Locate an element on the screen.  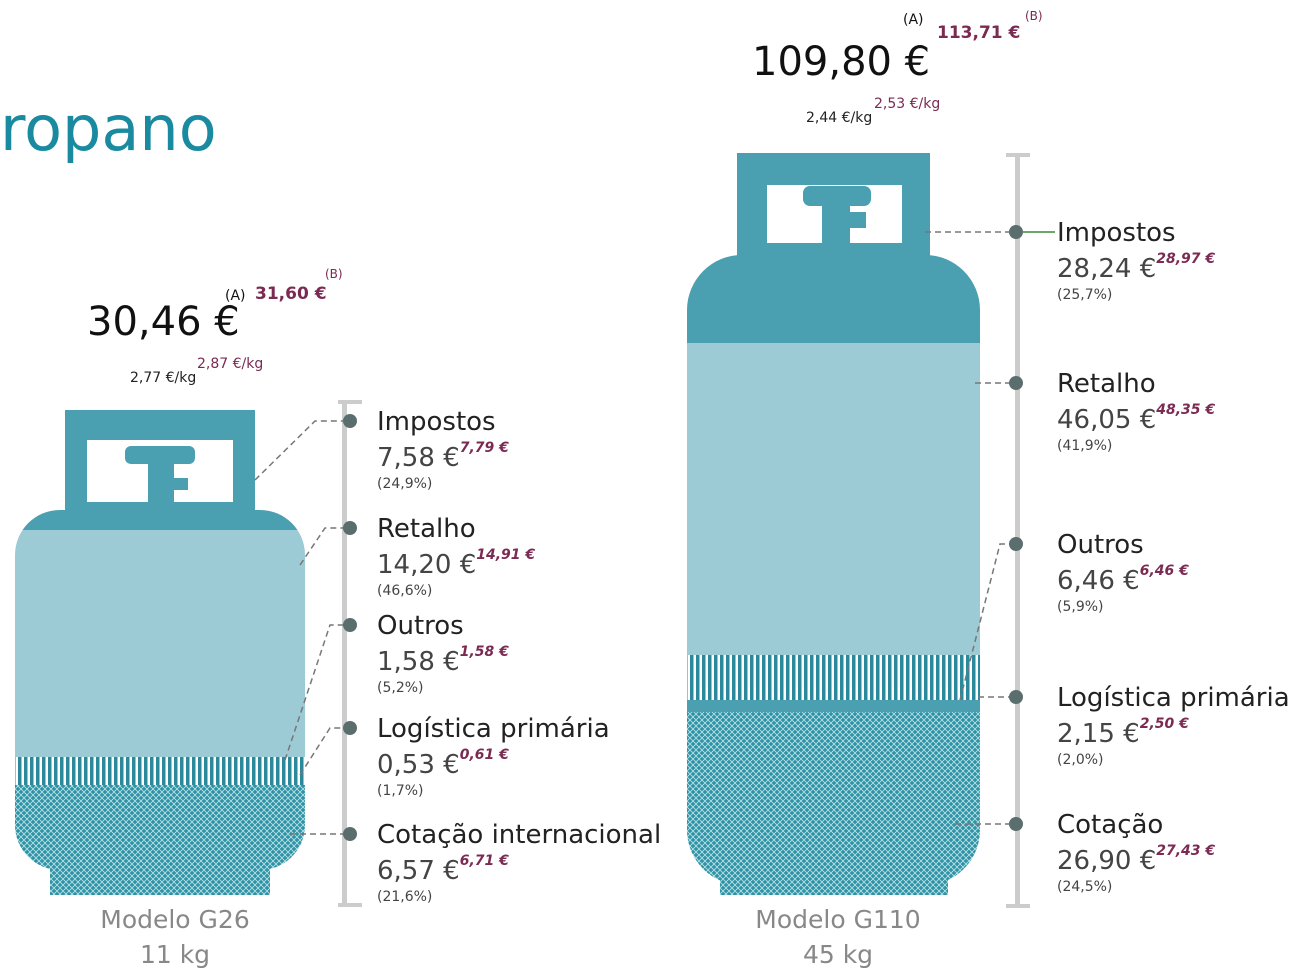
component-share: (5,2%) is located at coordinates (400, 688).